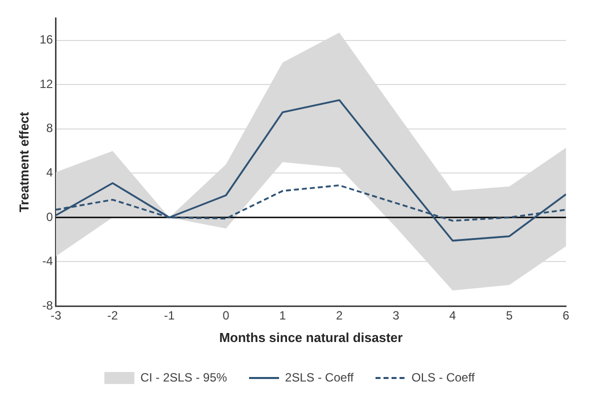 The image size is (604, 407). What do you see at coordinates (396, 315) in the screenshot?
I see `x-tick-label: 3` at bounding box center [396, 315].